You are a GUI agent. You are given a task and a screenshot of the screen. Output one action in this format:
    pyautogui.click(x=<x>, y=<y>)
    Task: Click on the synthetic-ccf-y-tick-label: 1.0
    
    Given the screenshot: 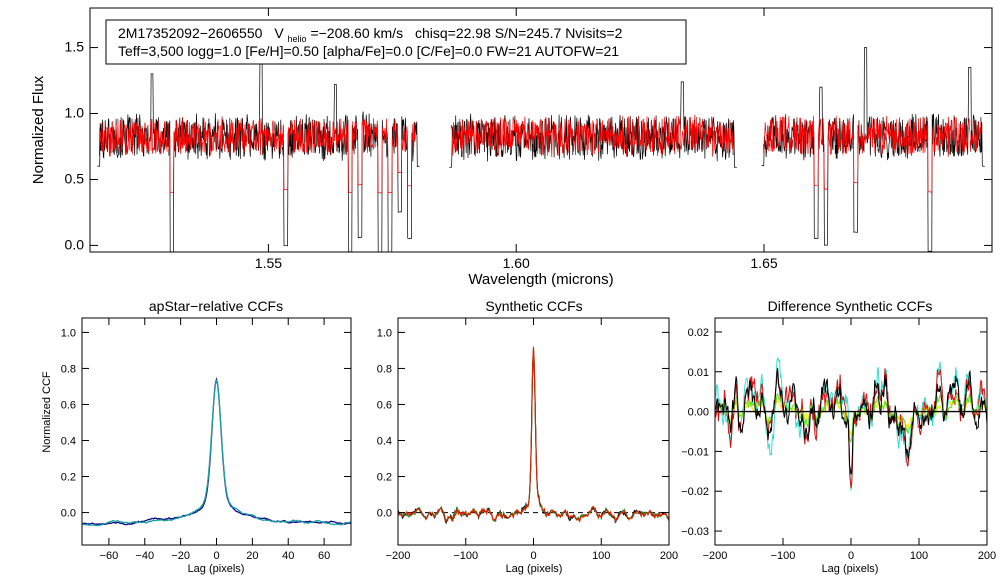 What is the action you would take?
    pyautogui.click(x=384, y=333)
    